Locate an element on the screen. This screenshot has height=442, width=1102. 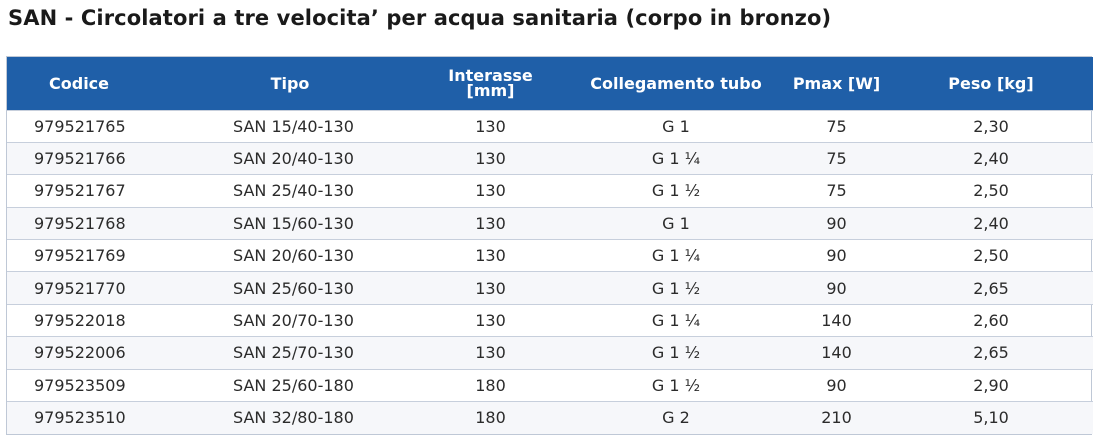
cell-codice: 979523510 is located at coordinates (87, 417).